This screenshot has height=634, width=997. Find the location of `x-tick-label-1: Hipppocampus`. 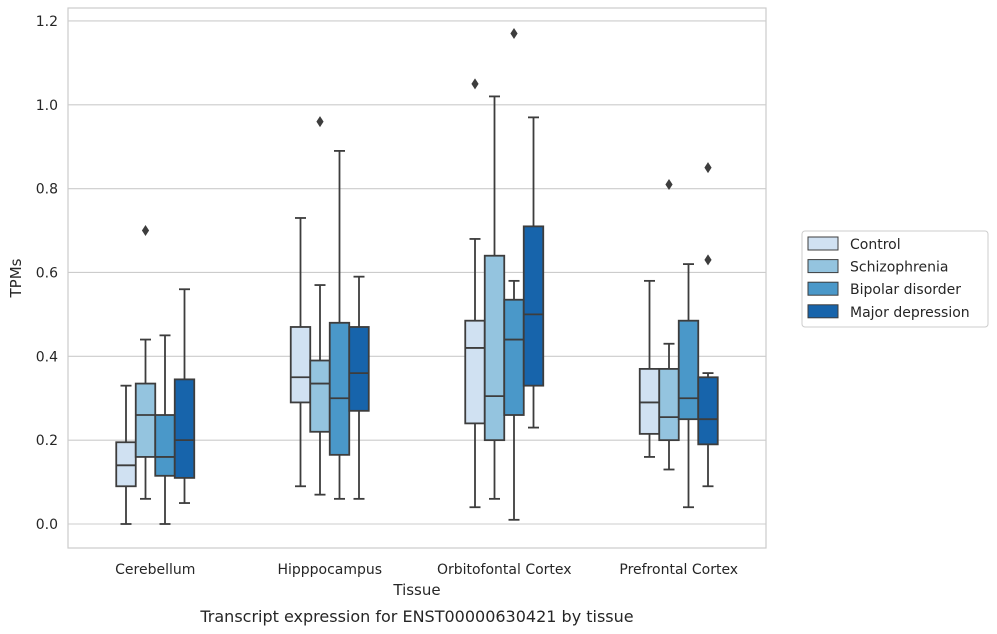

x-tick-label-1: Hipppocampus is located at coordinates (329, 570).